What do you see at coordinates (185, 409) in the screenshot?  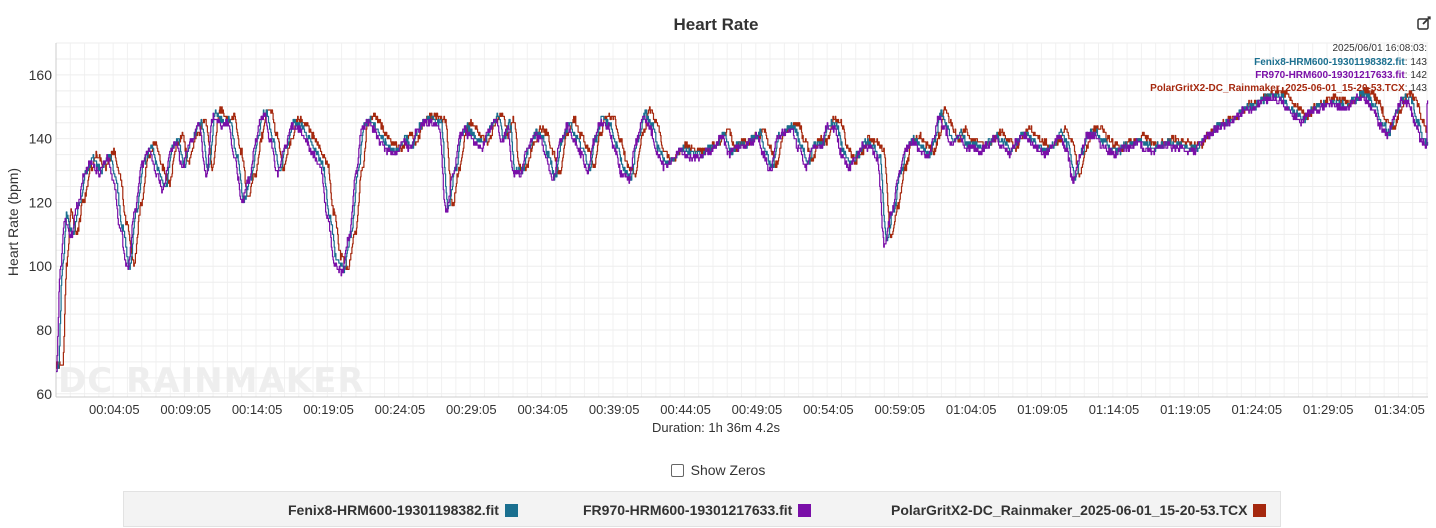 I see `x-tick-label: 00:09:05` at bounding box center [185, 409].